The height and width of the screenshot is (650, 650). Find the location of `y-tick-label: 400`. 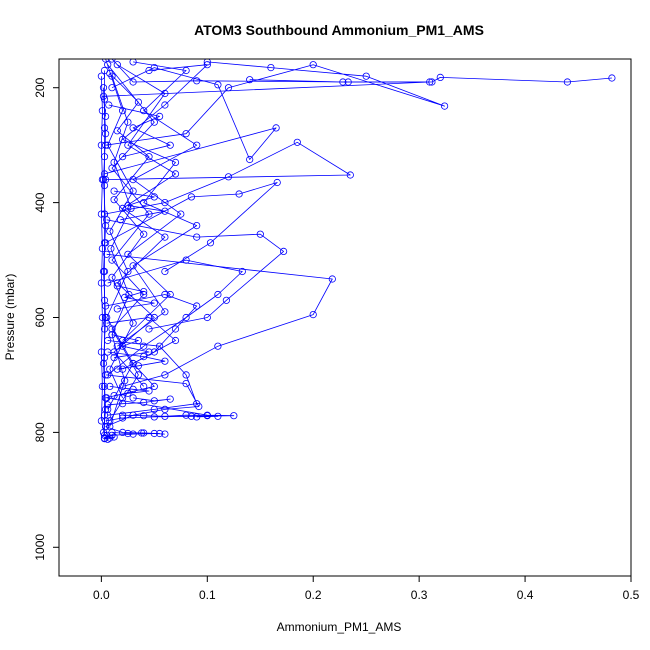

y-tick-label: 400 is located at coordinates (40, 202).